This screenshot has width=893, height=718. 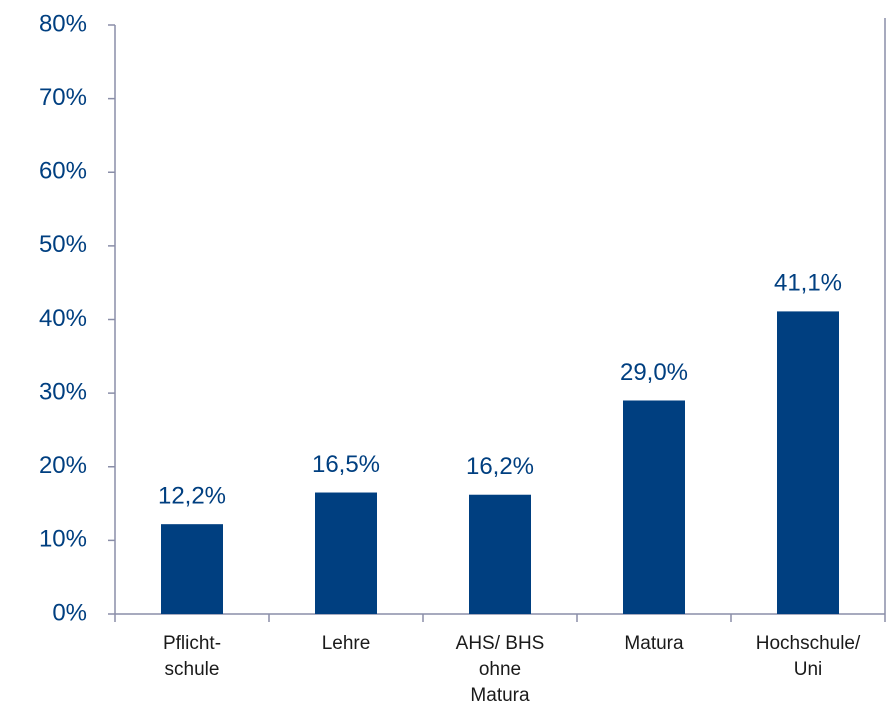 I want to click on x-tick-label: Matura, so click(x=654, y=643).